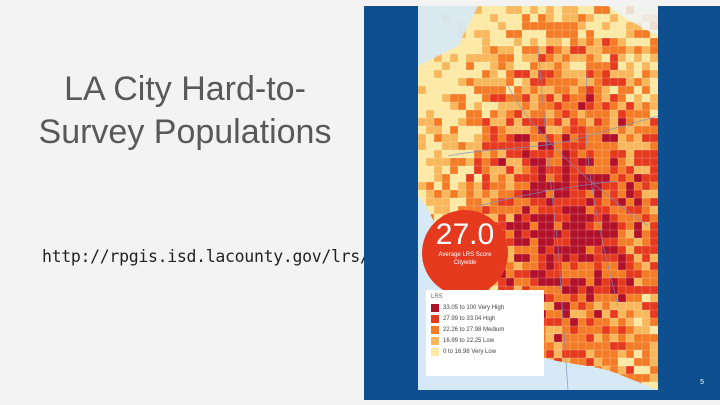 This screenshot has height=405, width=720. Describe the element at coordinates (206, 256) in the screenshot. I see `source-url: http://rpgis.isd.lacounty.gov/lrs/` at that location.